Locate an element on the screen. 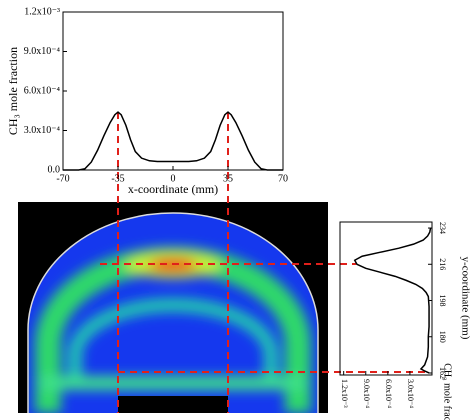  x-tick-label: -35 is located at coordinates (117, 178).